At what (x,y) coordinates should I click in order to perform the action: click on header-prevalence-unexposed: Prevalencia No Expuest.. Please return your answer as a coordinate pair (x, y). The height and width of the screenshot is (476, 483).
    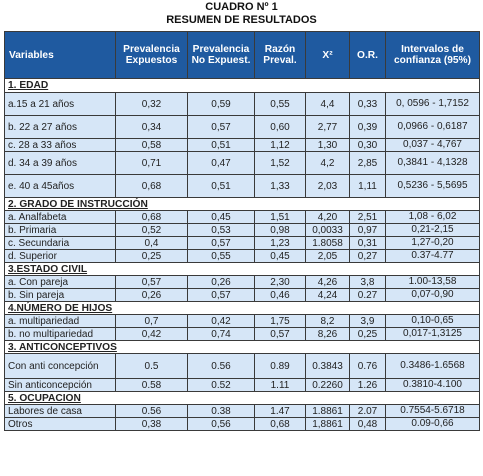
    Looking at the image, I should click on (221, 55).